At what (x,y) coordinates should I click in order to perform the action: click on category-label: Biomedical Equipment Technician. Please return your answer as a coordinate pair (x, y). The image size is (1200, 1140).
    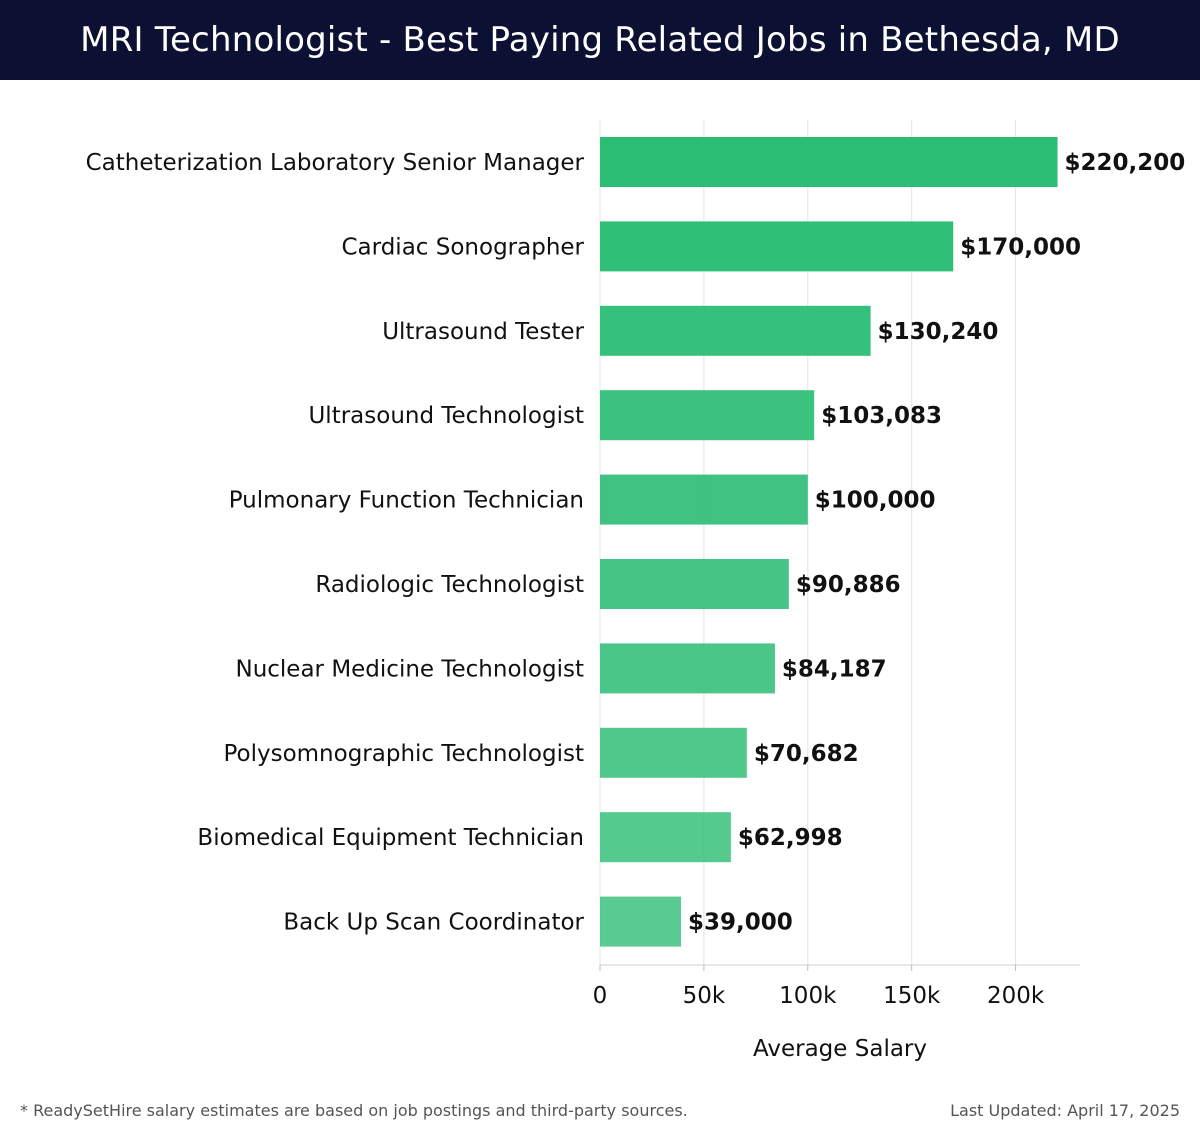
    Looking at the image, I should click on (390, 838).